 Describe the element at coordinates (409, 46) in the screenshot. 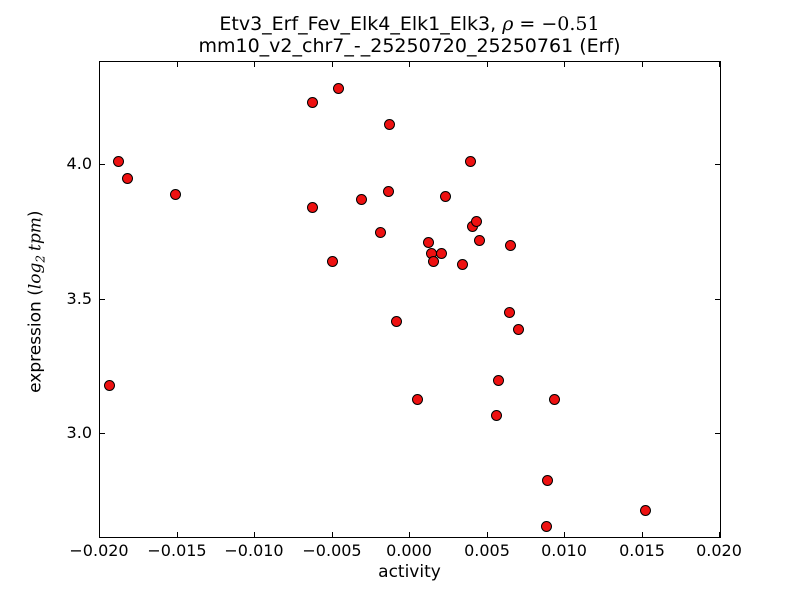

I see `chart-subtitle: mm10_v2_chr7_-_25250720_25250761 (Erf)` at that location.